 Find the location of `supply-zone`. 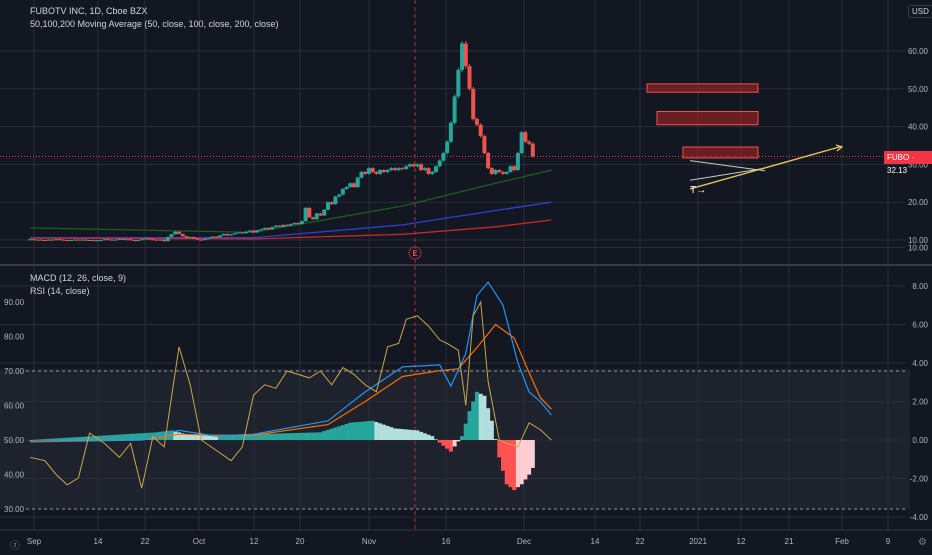

supply-zone is located at coordinates (720, 152).